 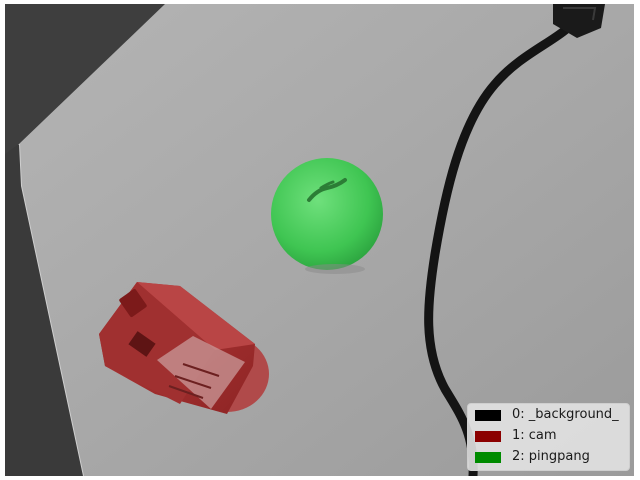 What do you see at coordinates (142, 344) in the screenshot?
I see `cam-usb-port` at bounding box center [142, 344].